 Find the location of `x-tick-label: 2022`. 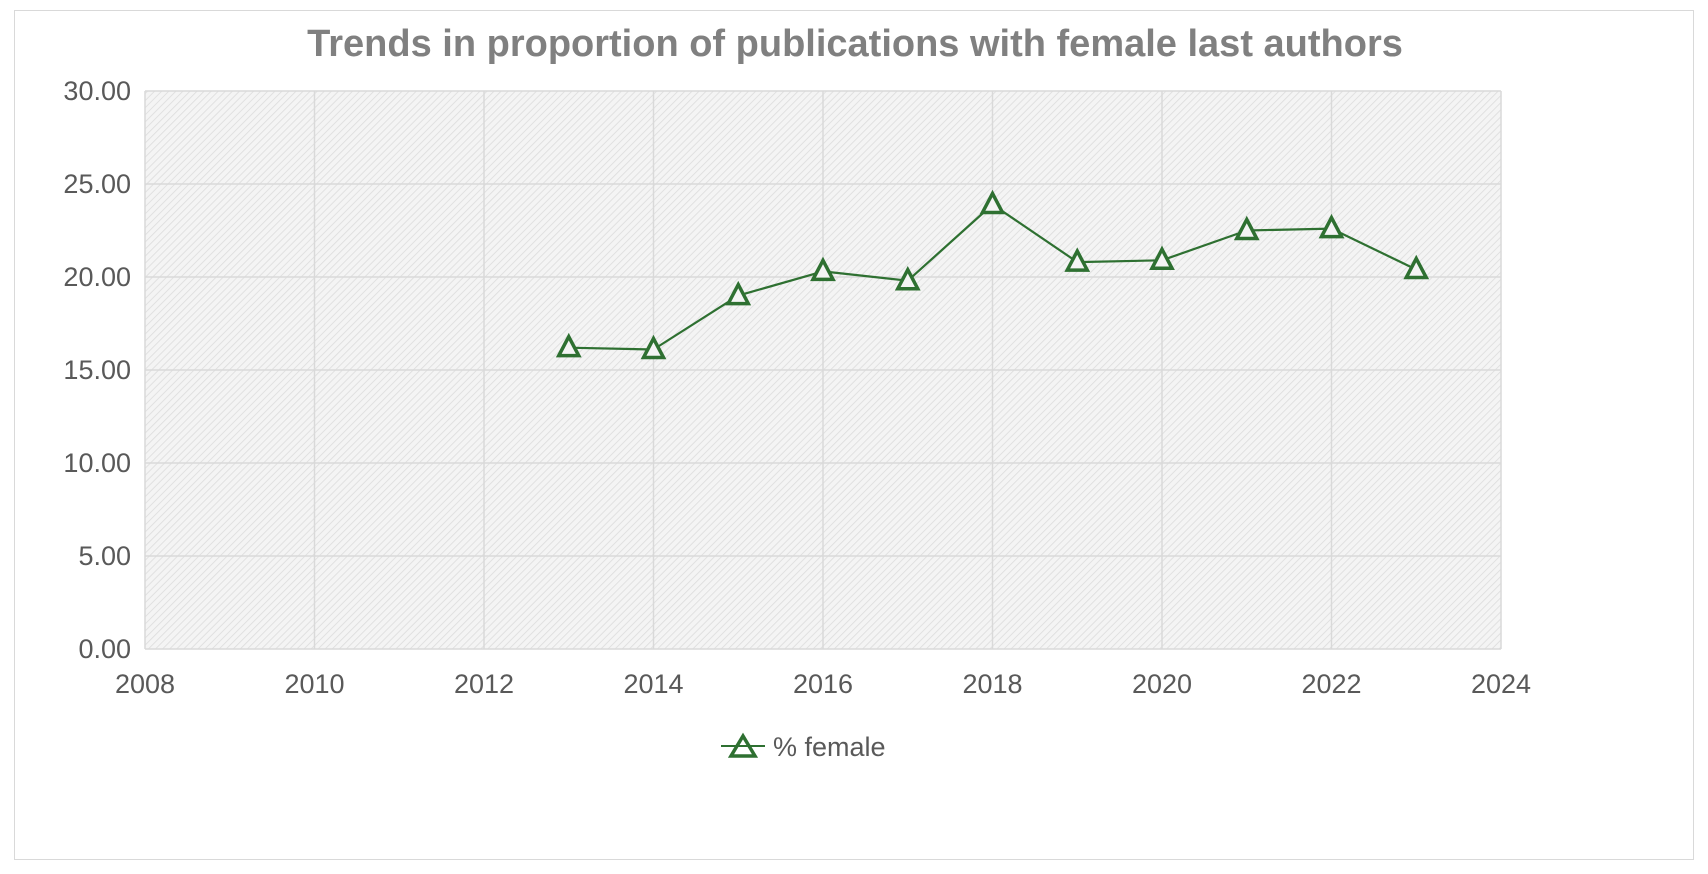

x-tick-label: 2022 is located at coordinates (1331, 684).